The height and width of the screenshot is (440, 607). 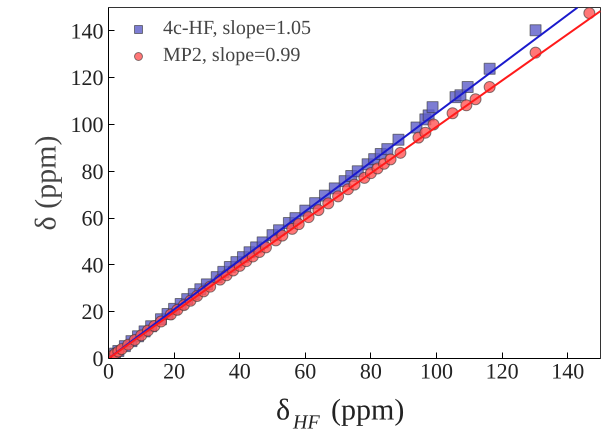 I want to click on x-tick-label: 80, so click(x=371, y=371).